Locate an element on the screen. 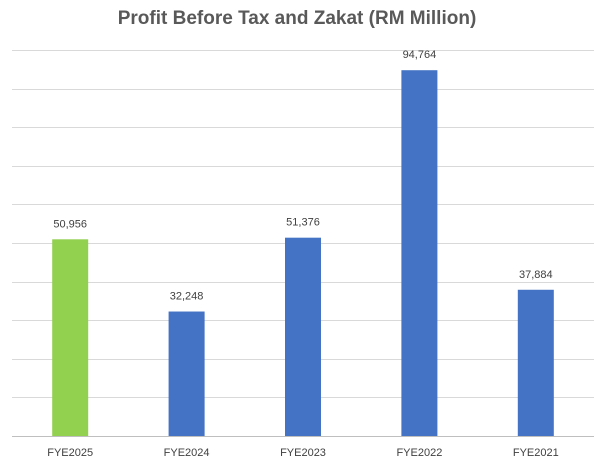 This screenshot has height=467, width=594. data-label-fye2025: 50,956 is located at coordinates (70, 224).